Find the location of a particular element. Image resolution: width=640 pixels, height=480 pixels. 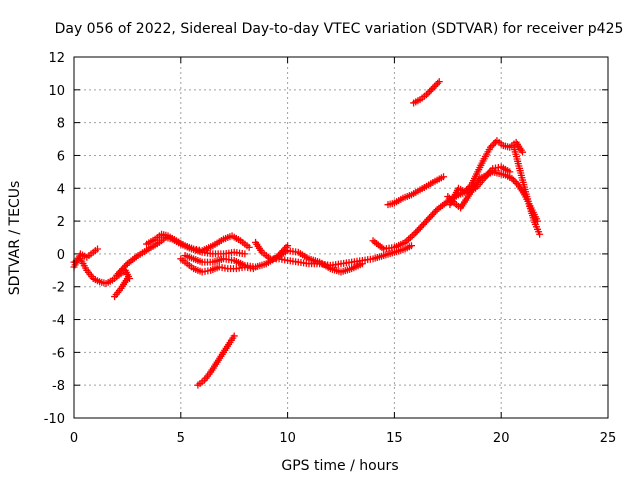

y-tick-label: 0 is located at coordinates (61, 255).